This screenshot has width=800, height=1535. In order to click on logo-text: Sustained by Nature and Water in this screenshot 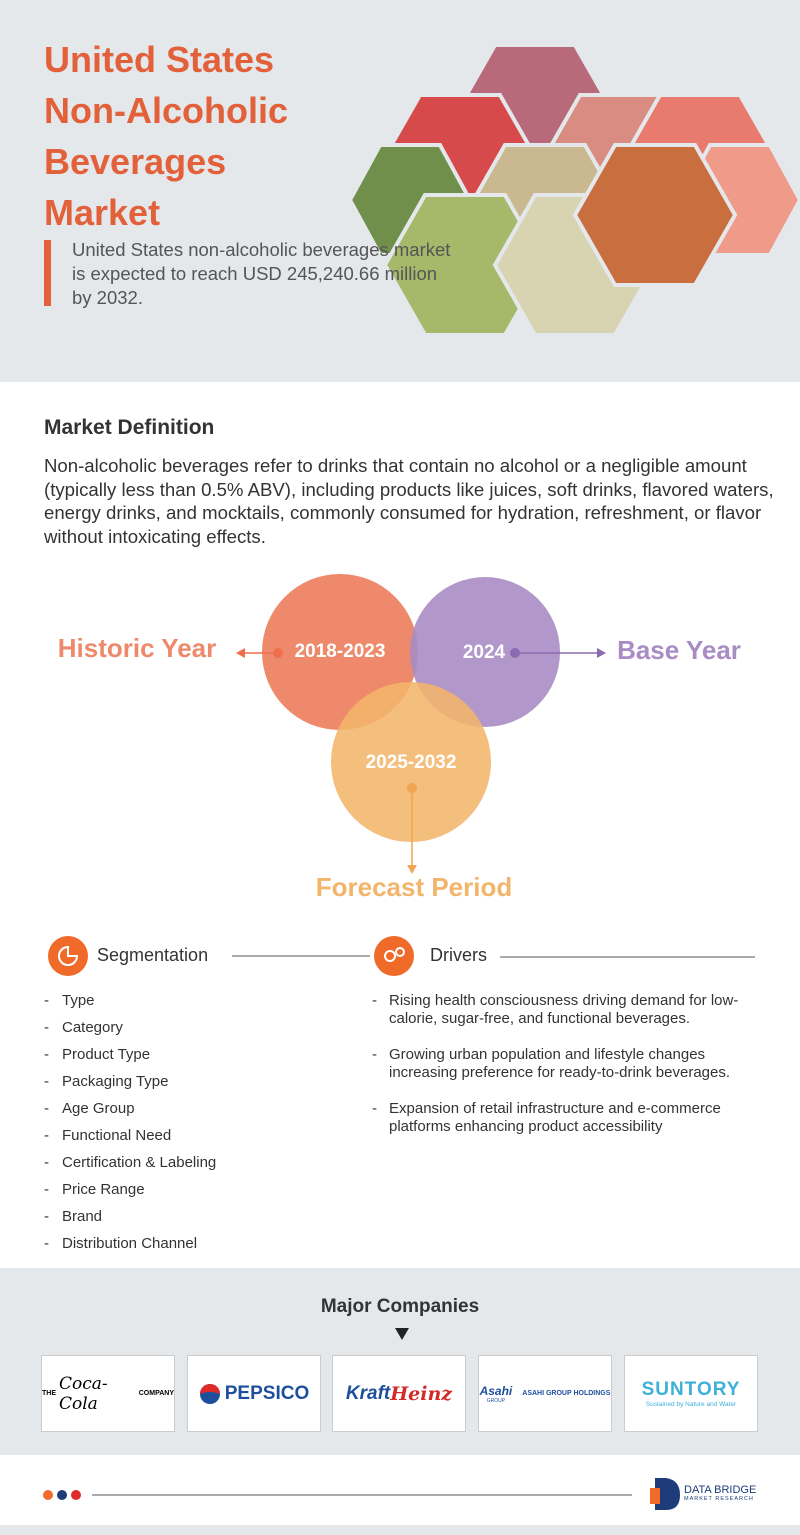, I will do `click(691, 1404)`.